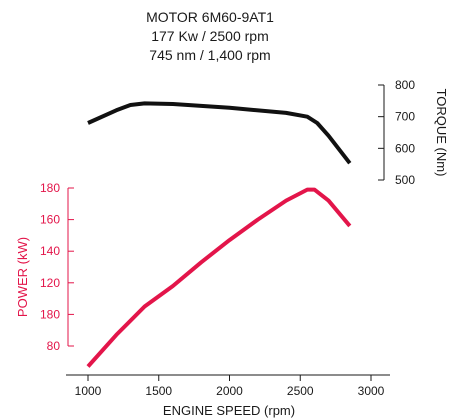  What do you see at coordinates (300, 391) in the screenshot?
I see `x-tick-label: 2500` at bounding box center [300, 391].